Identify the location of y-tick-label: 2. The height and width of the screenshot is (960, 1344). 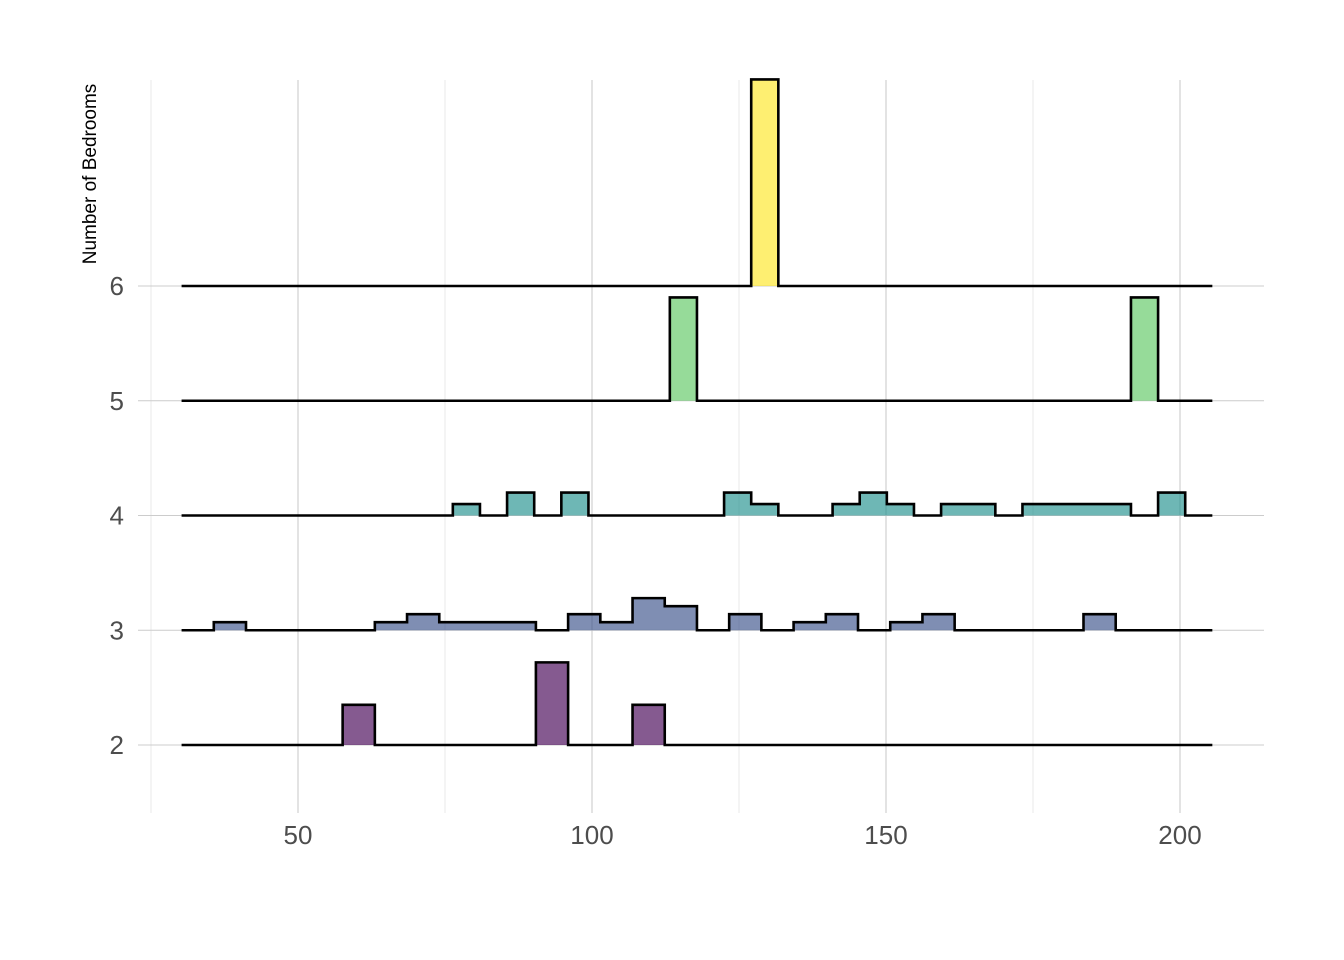
(117, 745).